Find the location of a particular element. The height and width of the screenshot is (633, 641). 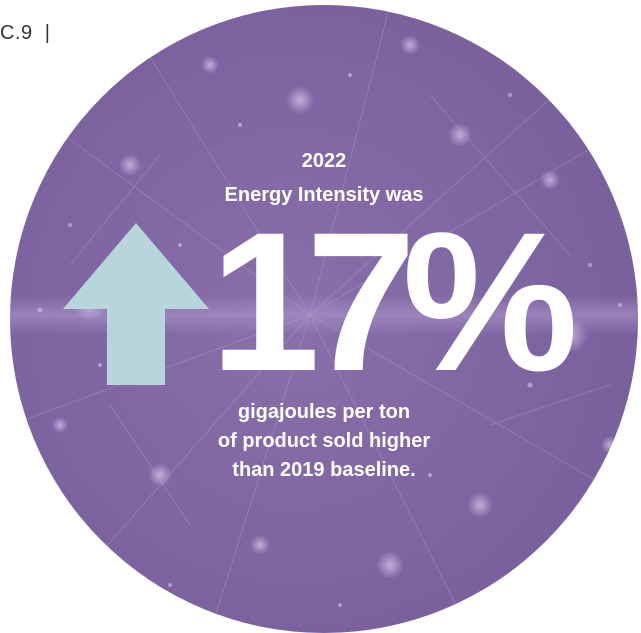

arrow-up-icon is located at coordinates (136, 304).